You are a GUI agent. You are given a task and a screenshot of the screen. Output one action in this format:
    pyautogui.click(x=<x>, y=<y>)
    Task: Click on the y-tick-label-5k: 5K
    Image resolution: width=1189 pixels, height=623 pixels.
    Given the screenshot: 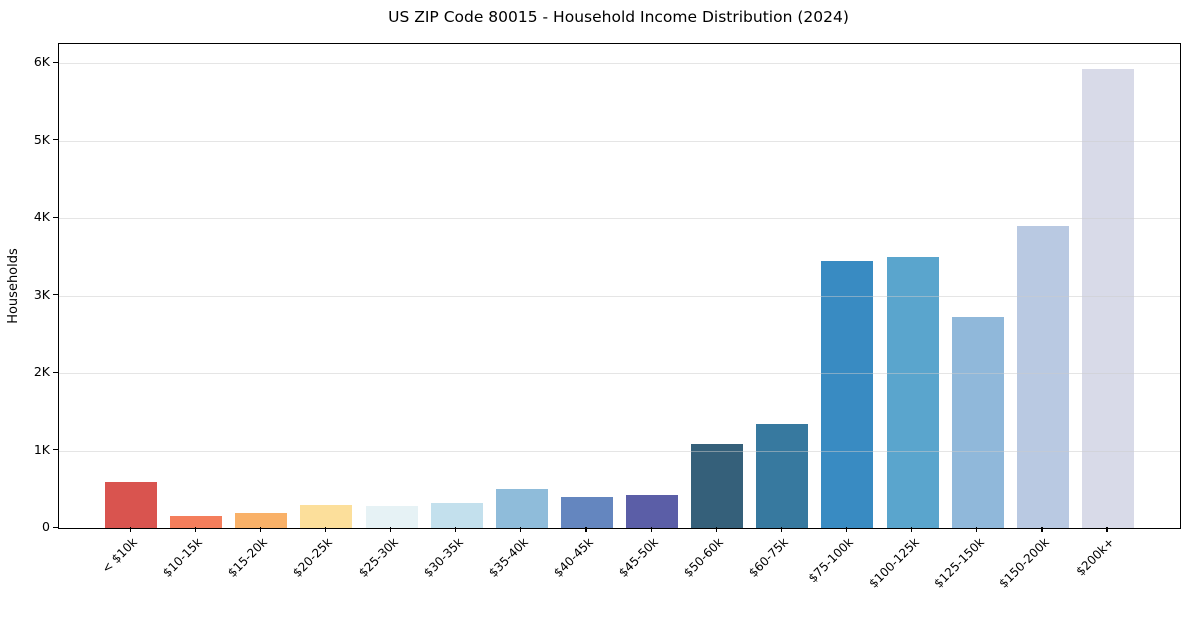 What is the action you would take?
    pyautogui.click(x=41, y=139)
    